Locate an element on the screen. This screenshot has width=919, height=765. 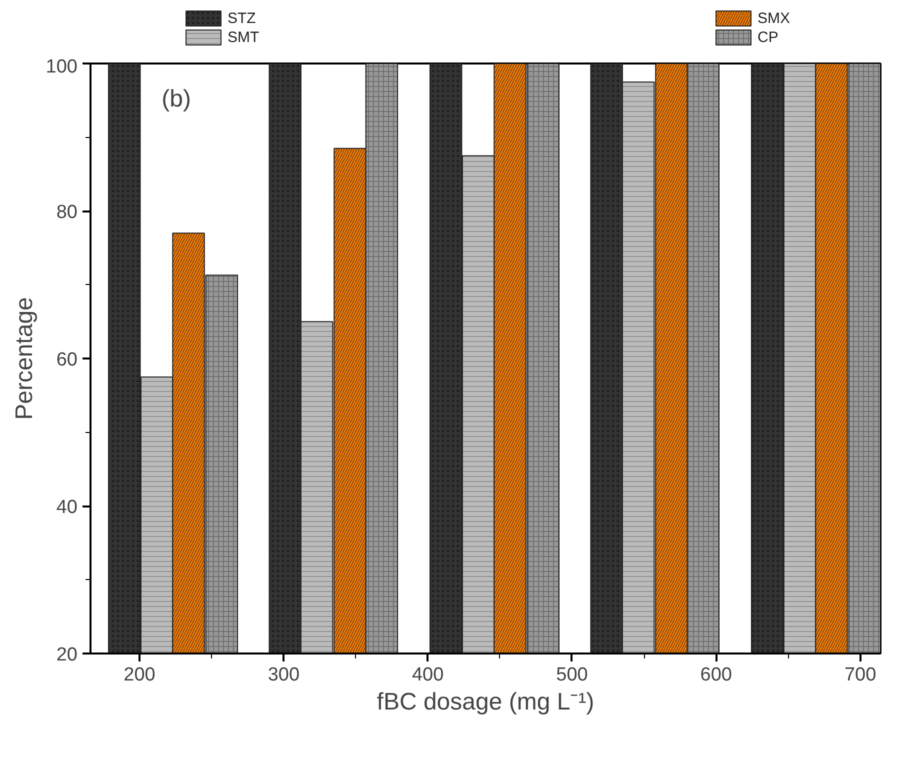
legend-label: STZ is located at coordinates (242, 18).